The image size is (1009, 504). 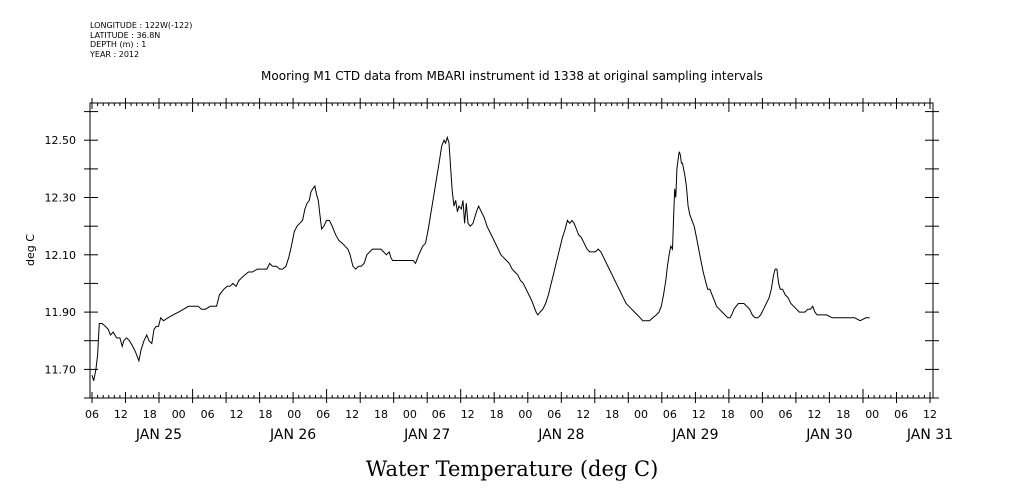 What do you see at coordinates (115, 54) in the screenshot?
I see `year-label: YEAR : 2012` at bounding box center [115, 54].